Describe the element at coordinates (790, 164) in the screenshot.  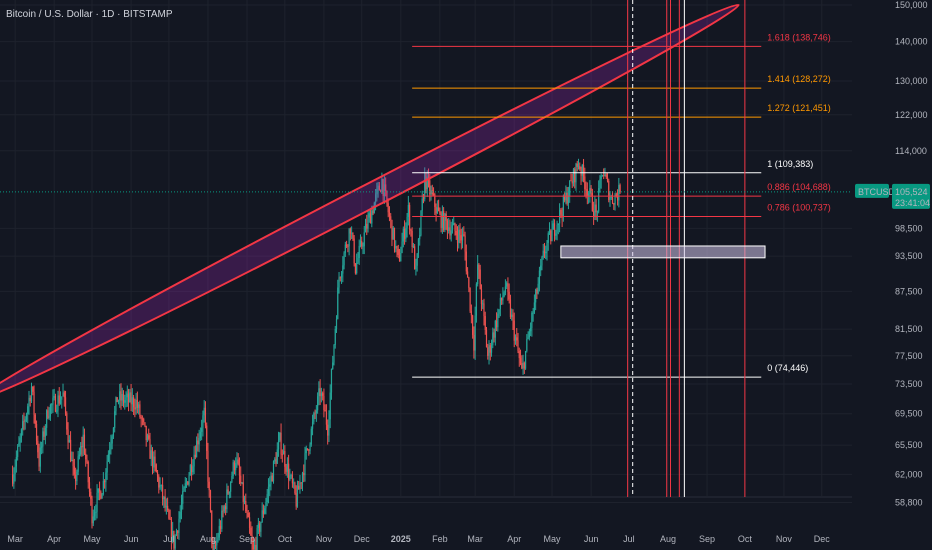
I see `fib-level-label: 1 (109,383)` at that location.